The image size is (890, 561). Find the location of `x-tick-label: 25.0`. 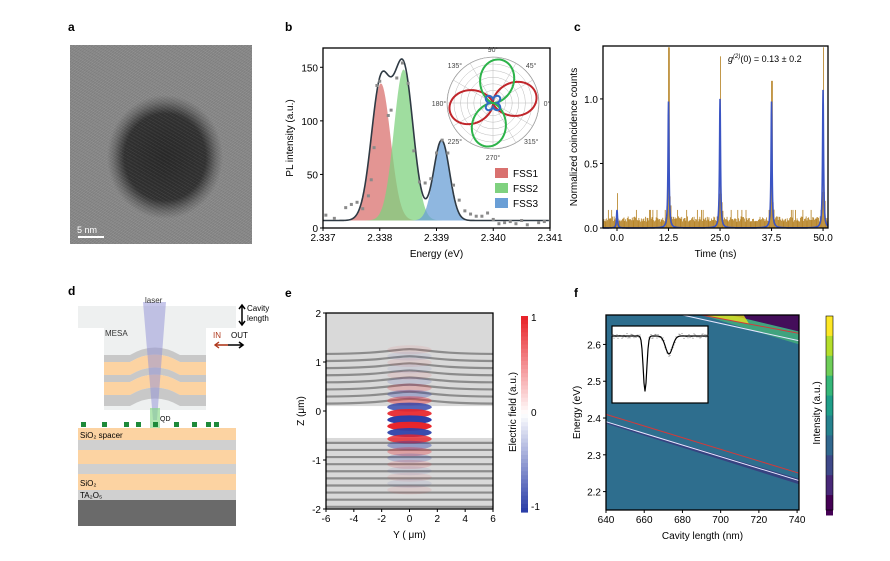

x-tick-label: 25.0 is located at coordinates (720, 238).